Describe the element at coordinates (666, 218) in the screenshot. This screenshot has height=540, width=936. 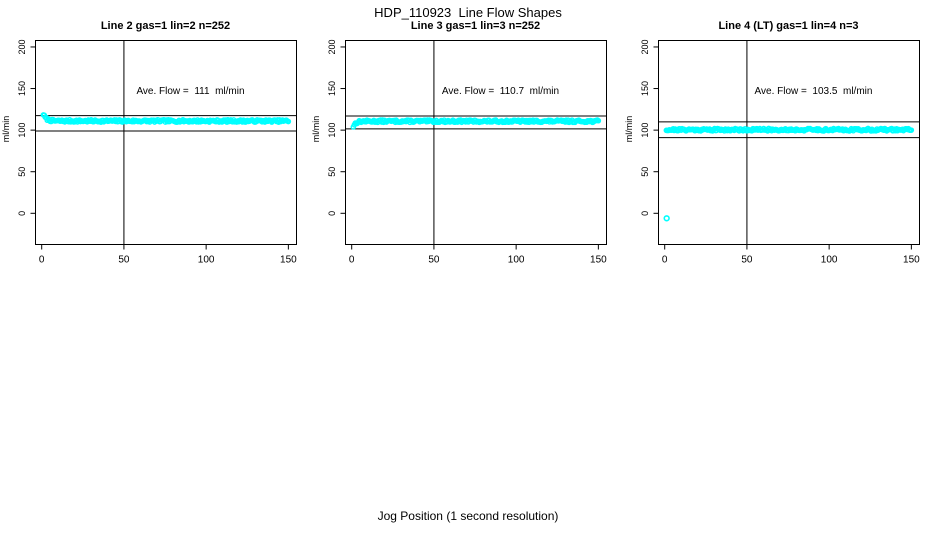
I see `outlier-point` at that location.